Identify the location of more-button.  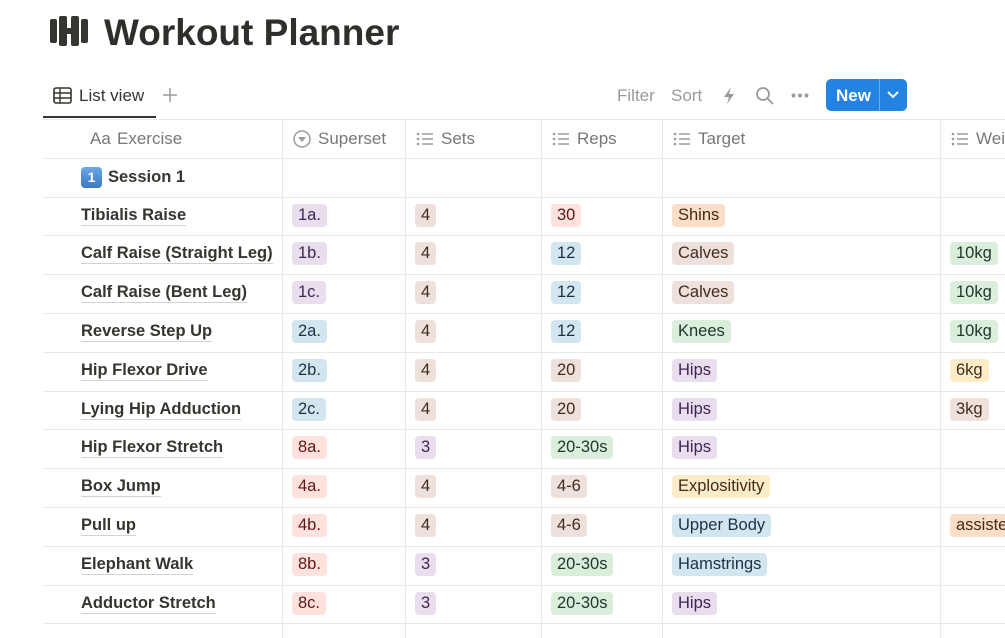
(800, 95).